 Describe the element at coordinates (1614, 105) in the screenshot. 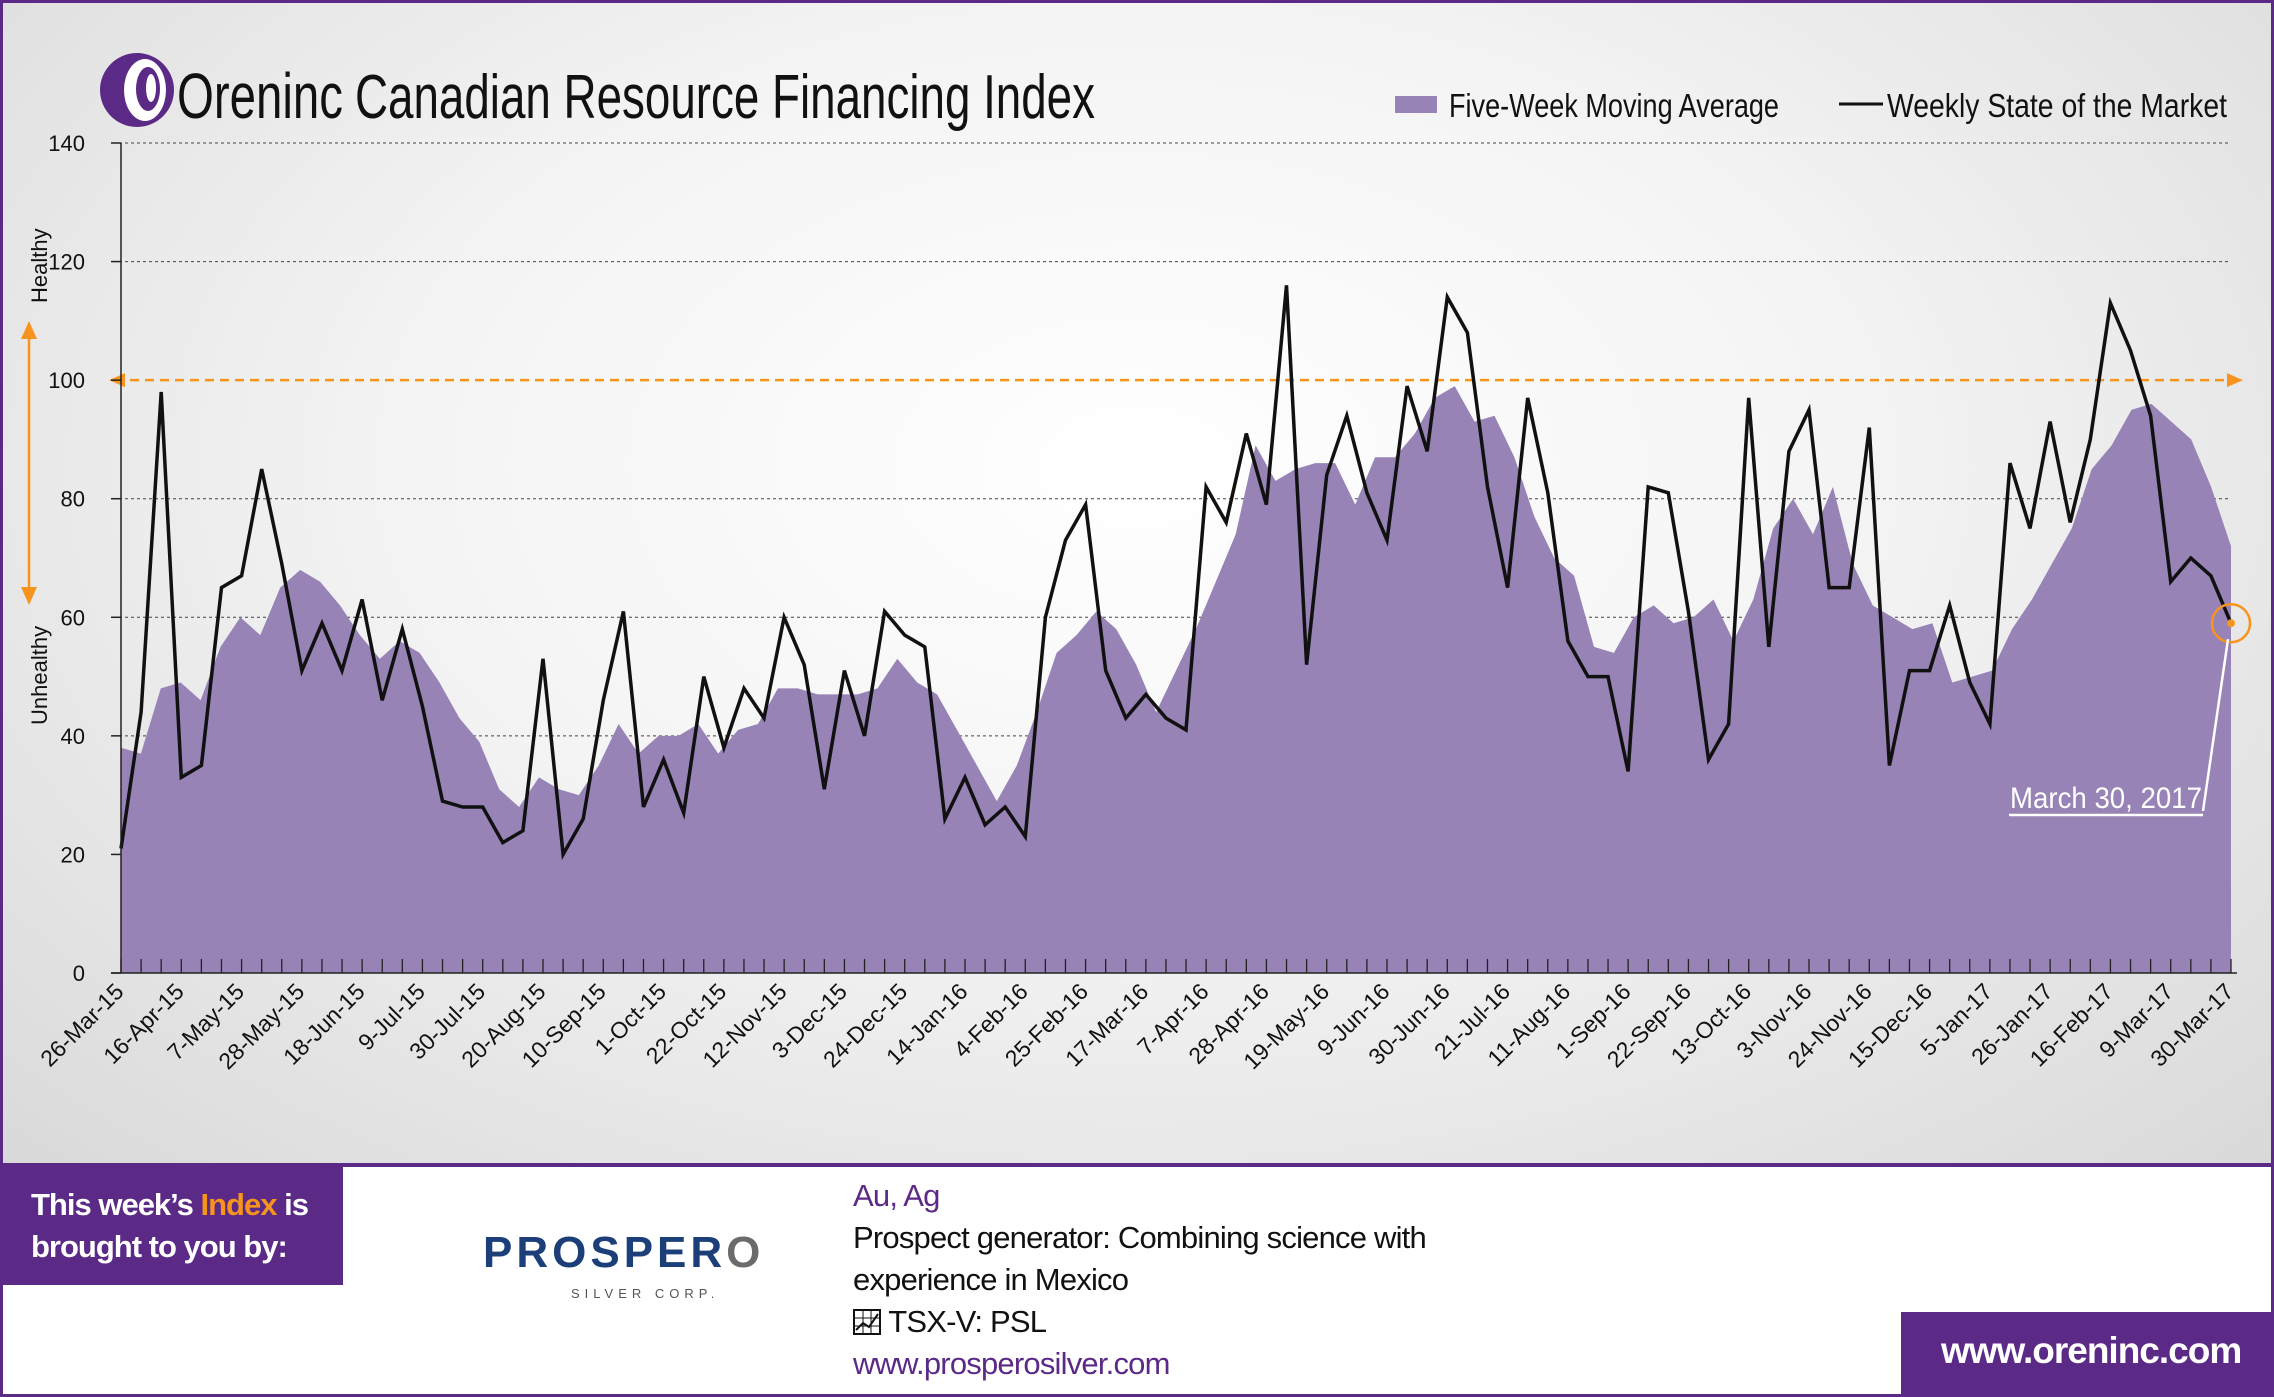

I see `legend-area-label: Five-Week Moving Average` at that location.